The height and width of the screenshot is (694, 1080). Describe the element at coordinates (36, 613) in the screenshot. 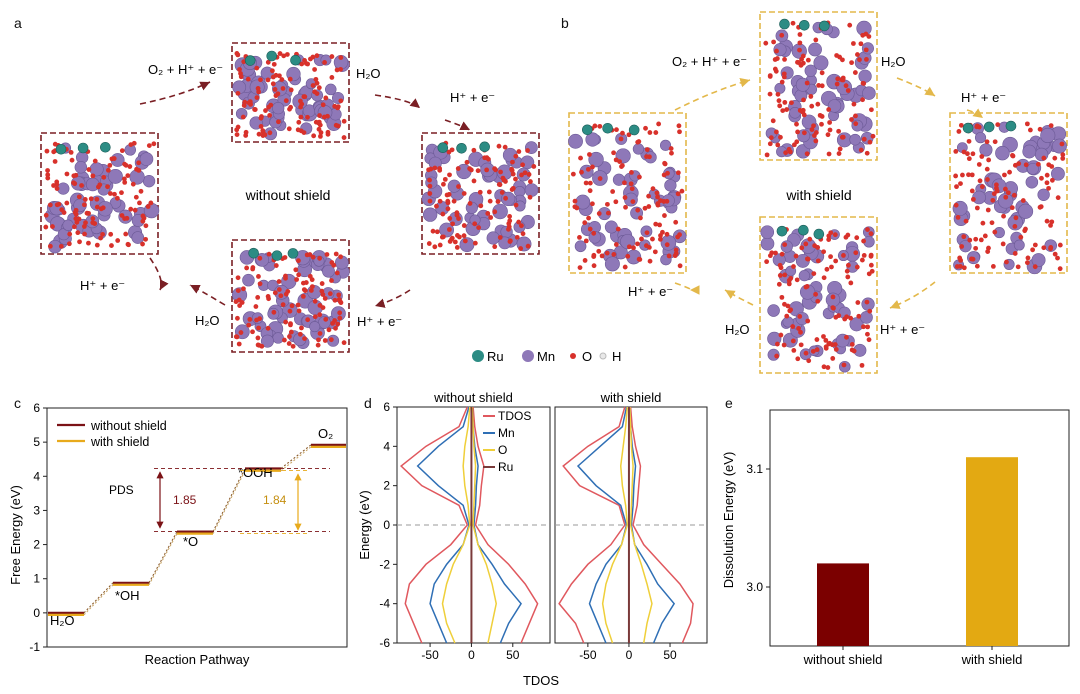

I see `y-tick-label: 0` at that location.